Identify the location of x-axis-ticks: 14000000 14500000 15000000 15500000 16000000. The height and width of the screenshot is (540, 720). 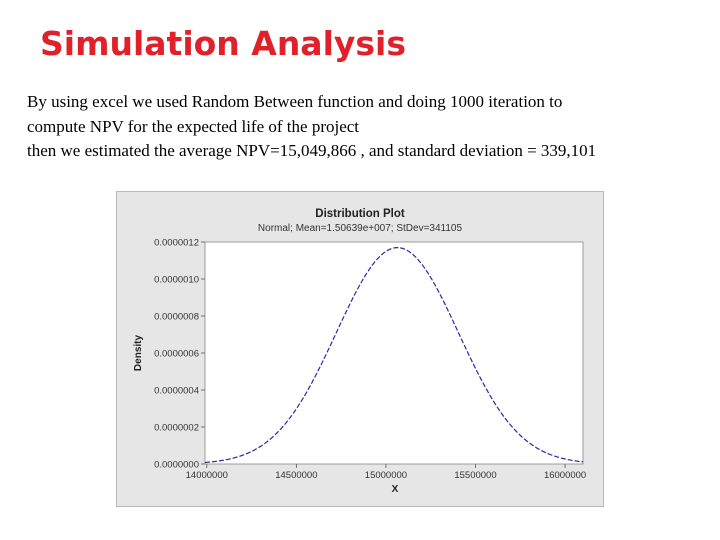
(386, 472).